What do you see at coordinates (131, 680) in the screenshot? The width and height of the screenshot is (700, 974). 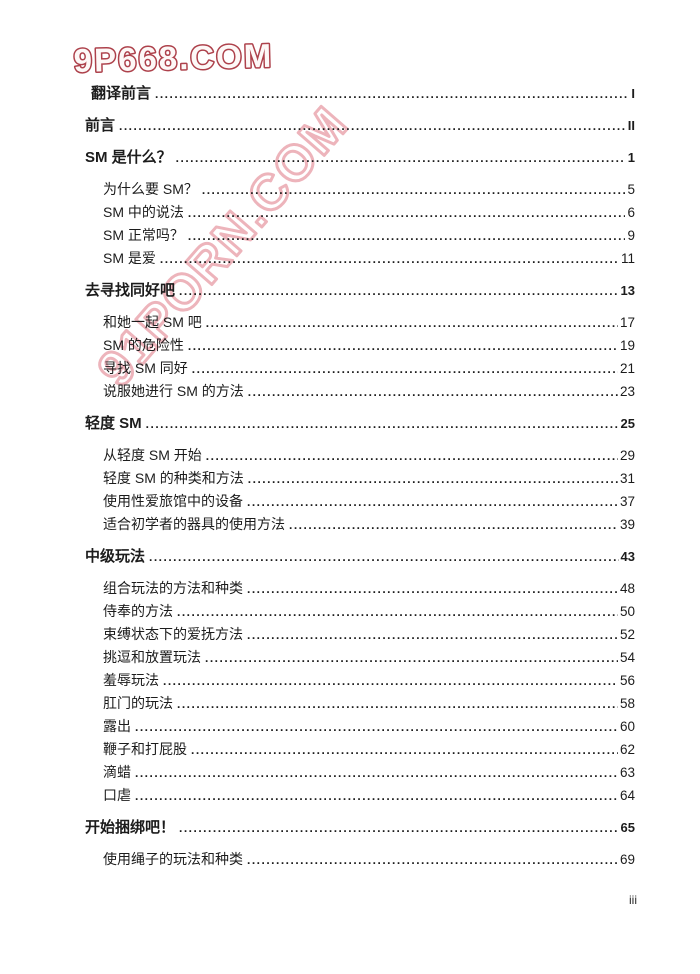 I see `toc-entry-title: 羞辱玩法` at bounding box center [131, 680].